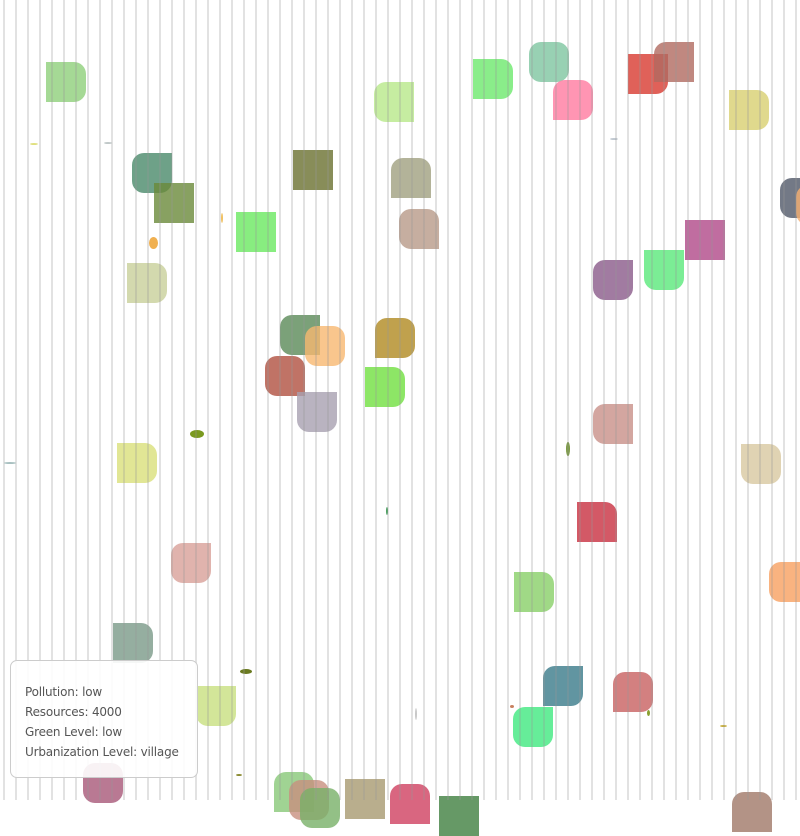 The height and width of the screenshot is (836, 800). I want to click on resources-stat: Resources: 4000, so click(73, 712).